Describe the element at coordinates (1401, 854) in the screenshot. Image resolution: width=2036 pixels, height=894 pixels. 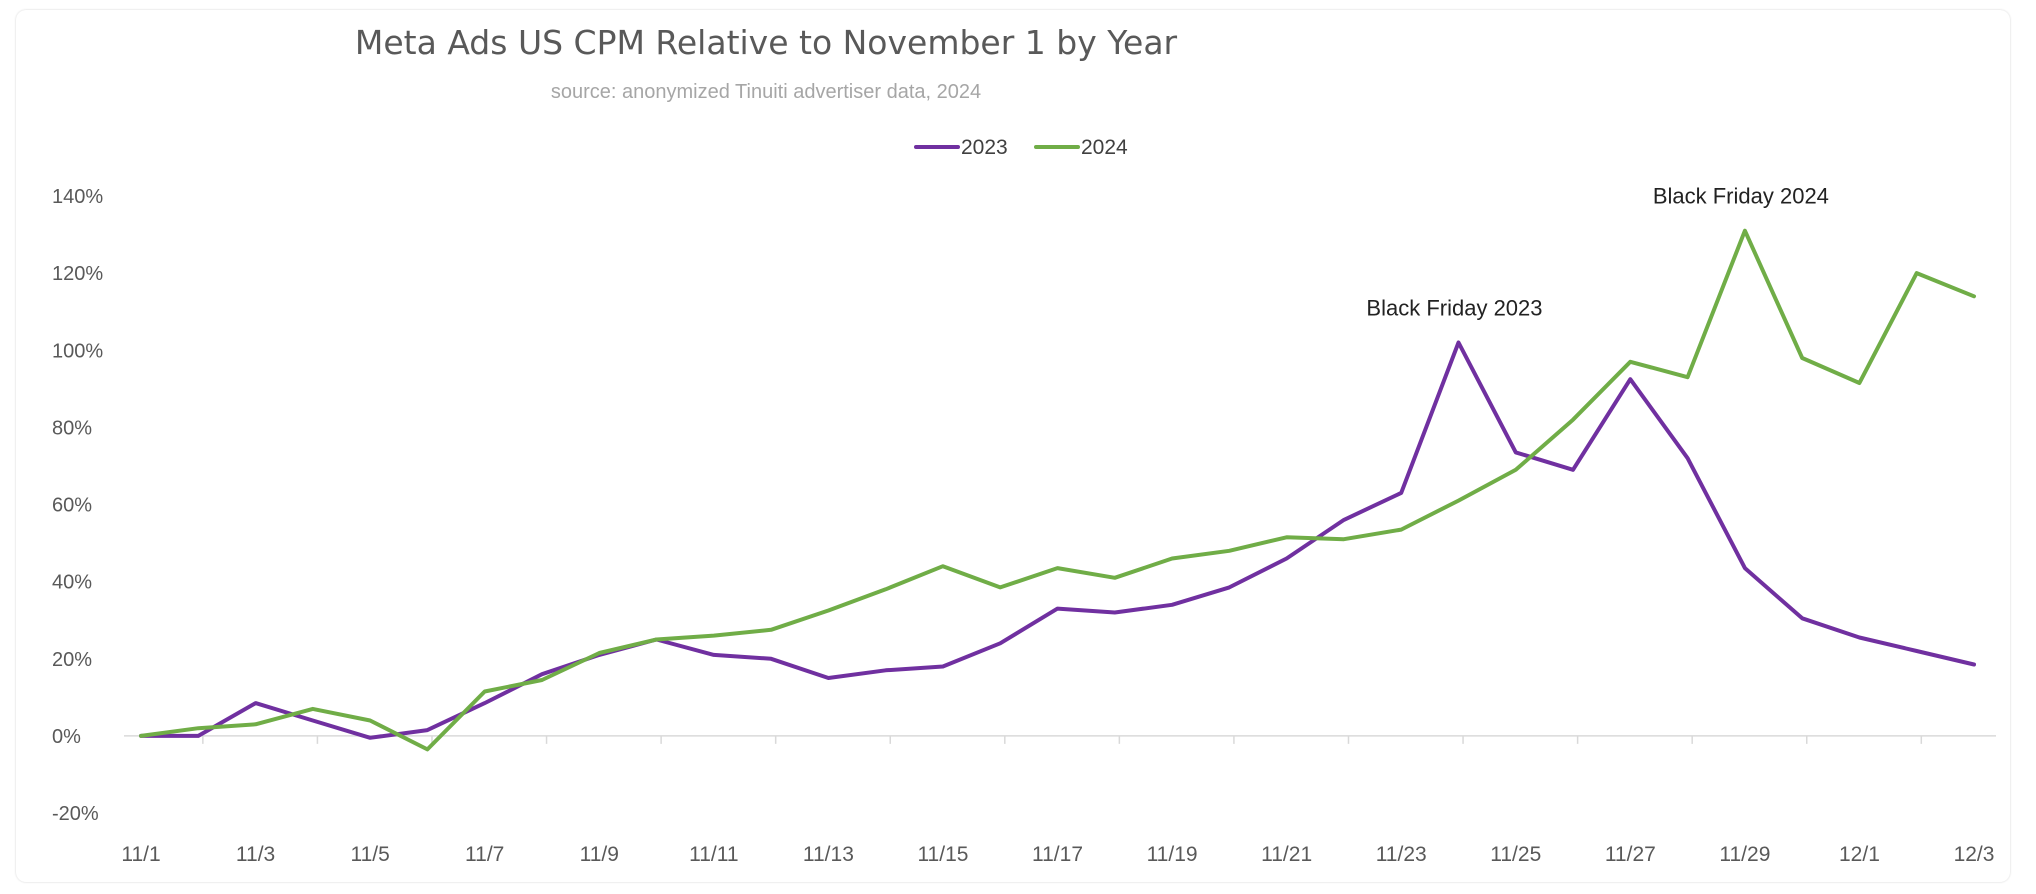
I see `x-tick-label: 11/23` at that location.